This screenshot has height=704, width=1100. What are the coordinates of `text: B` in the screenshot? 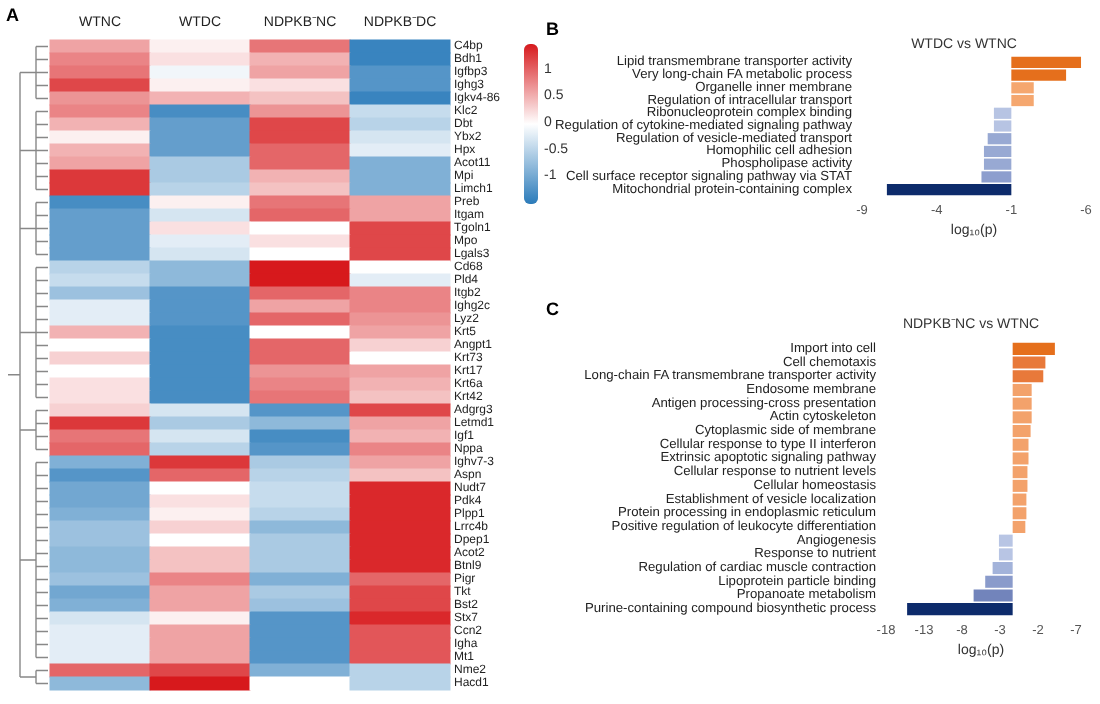 It's located at (553, 29).